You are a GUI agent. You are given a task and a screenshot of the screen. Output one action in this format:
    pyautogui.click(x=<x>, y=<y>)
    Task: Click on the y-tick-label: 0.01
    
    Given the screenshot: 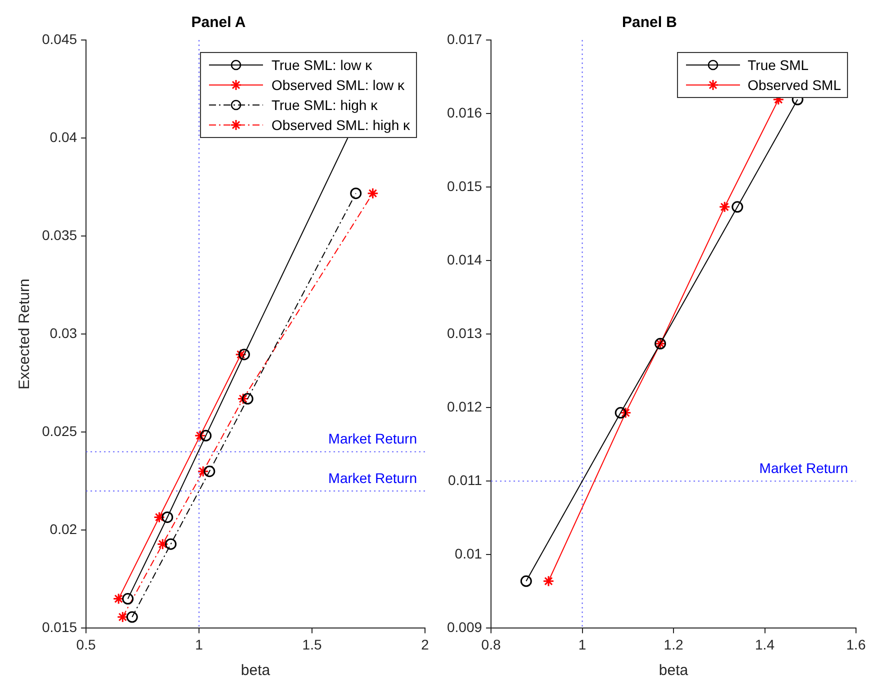 What is the action you would take?
    pyautogui.click(x=468, y=554)
    